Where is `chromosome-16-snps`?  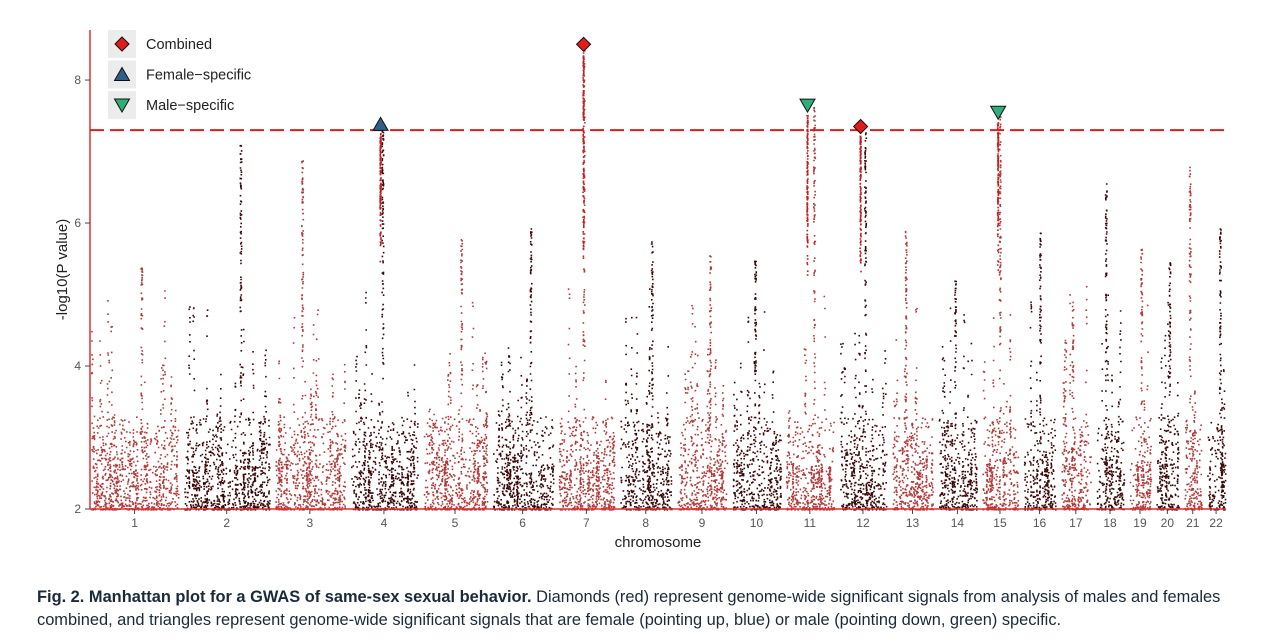
chromosome-16-snps is located at coordinates (1040, 371).